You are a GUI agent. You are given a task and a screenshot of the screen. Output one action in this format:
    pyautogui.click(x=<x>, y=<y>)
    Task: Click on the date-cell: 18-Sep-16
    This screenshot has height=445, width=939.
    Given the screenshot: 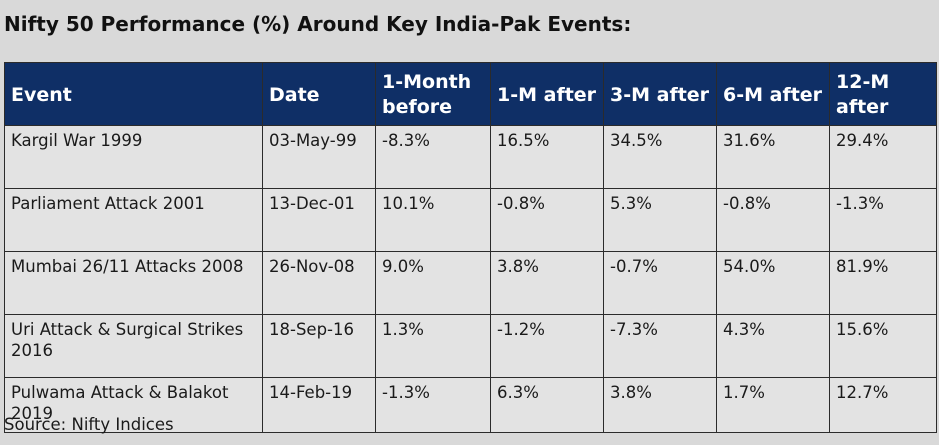 What is the action you would take?
    pyautogui.click(x=319, y=346)
    